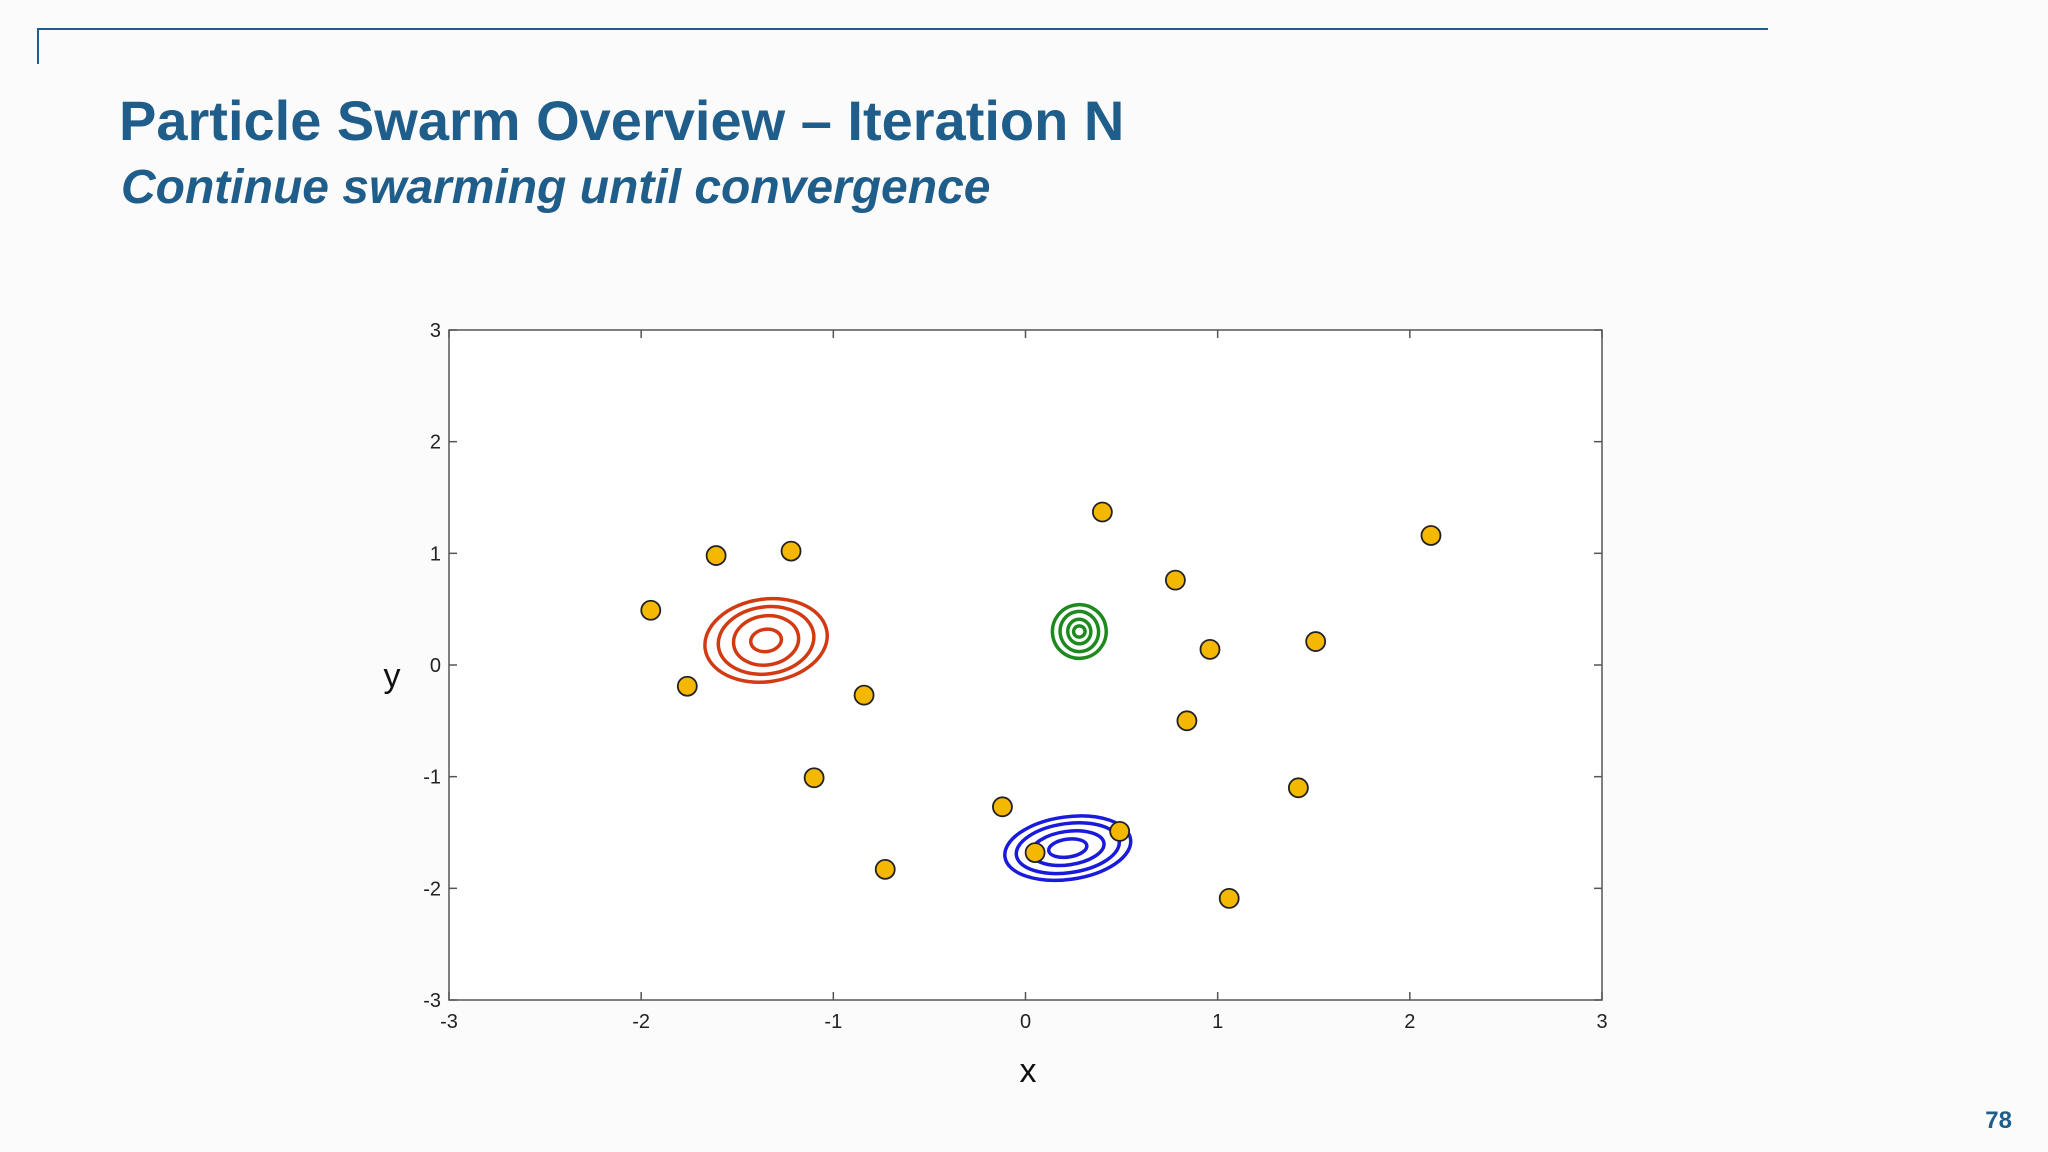 The image size is (2048, 1152). I want to click on x-tick-label: -1, so click(833, 1022).